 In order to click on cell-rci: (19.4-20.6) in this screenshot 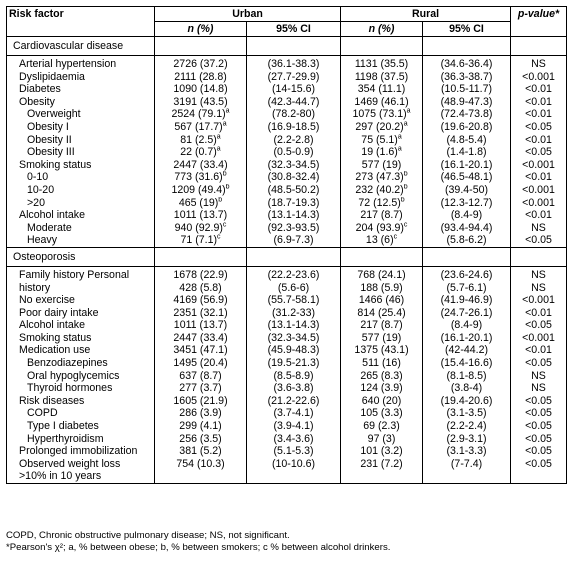, I will do `click(467, 401)`.